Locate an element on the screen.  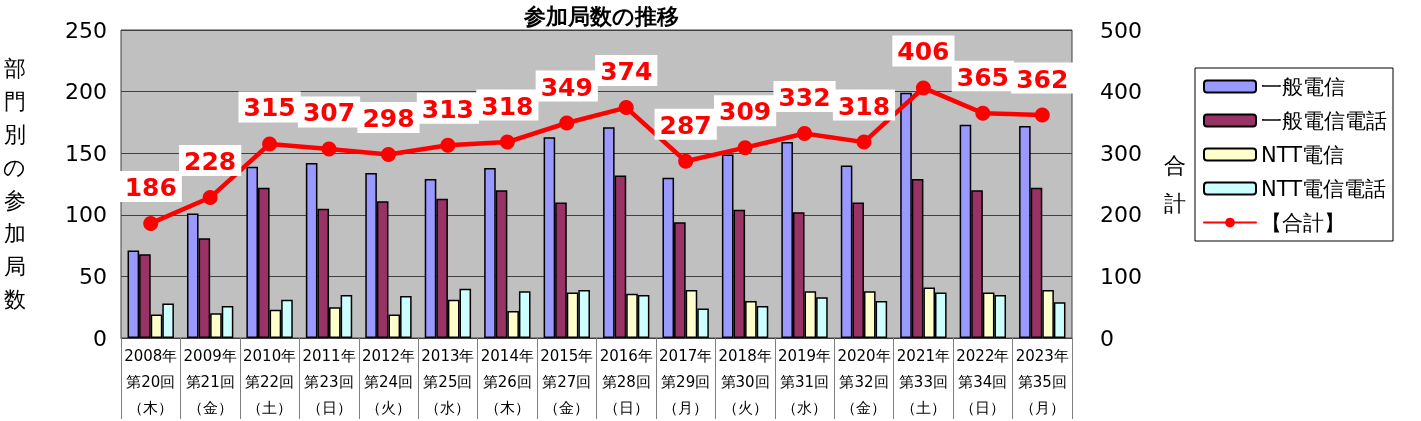
data-label: 313 is located at coordinates (447, 109).